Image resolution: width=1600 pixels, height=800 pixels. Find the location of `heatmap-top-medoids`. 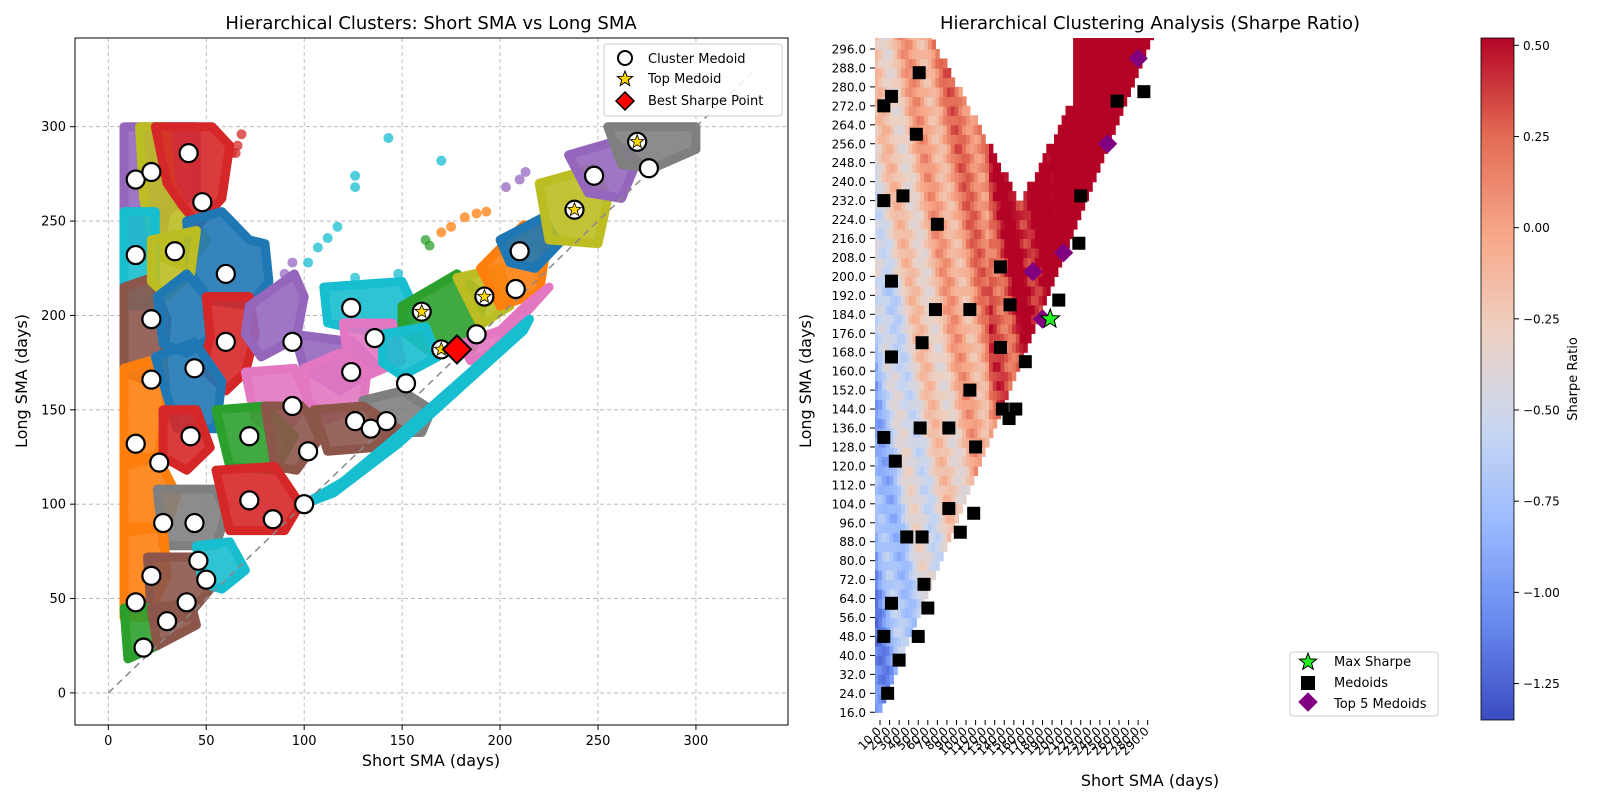

heatmap-top-medoids is located at coordinates (1085, 188).